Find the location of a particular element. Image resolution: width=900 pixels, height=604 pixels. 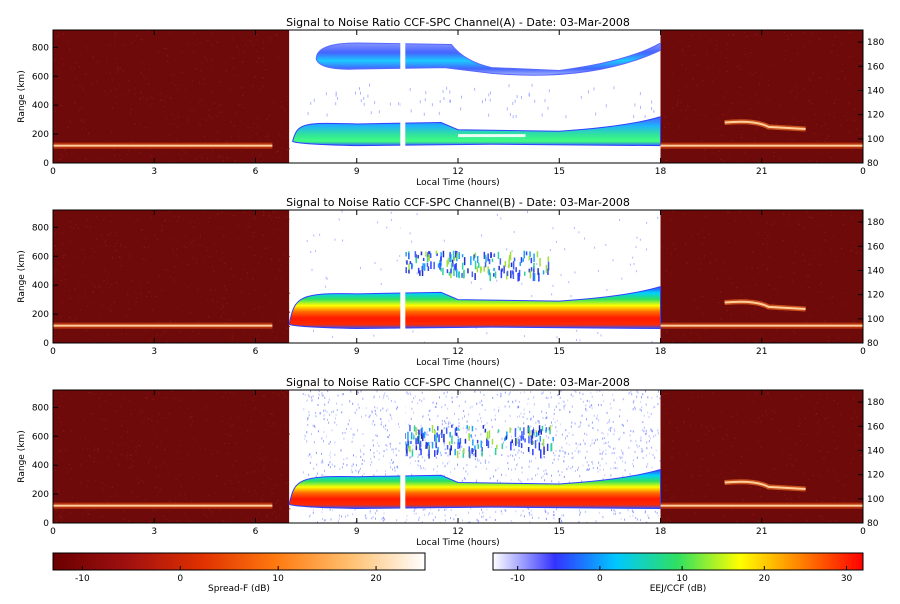

lower-echo-gap is located at coordinates (492, 136).